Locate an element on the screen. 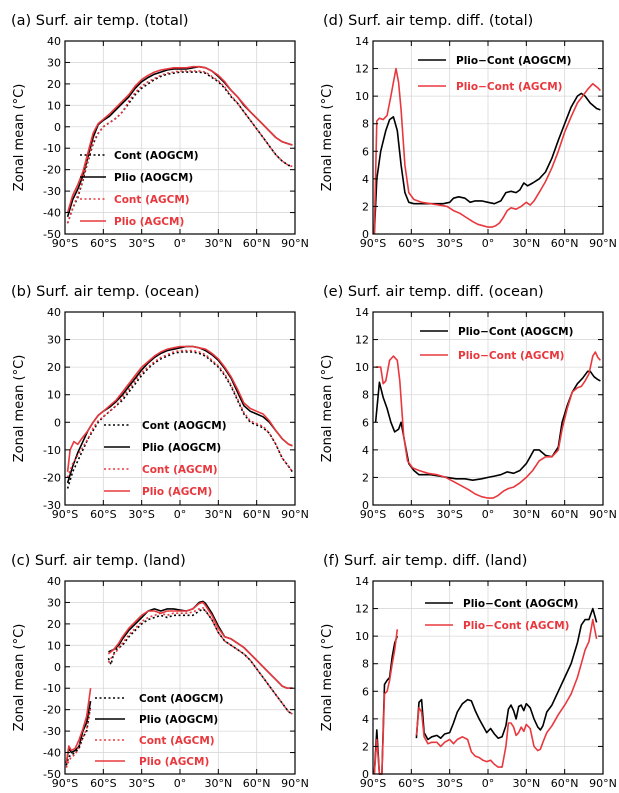 This screenshot has height=793, width=619. chart-title: (f) Surf. air temp. diff. (land) is located at coordinates (425, 561).